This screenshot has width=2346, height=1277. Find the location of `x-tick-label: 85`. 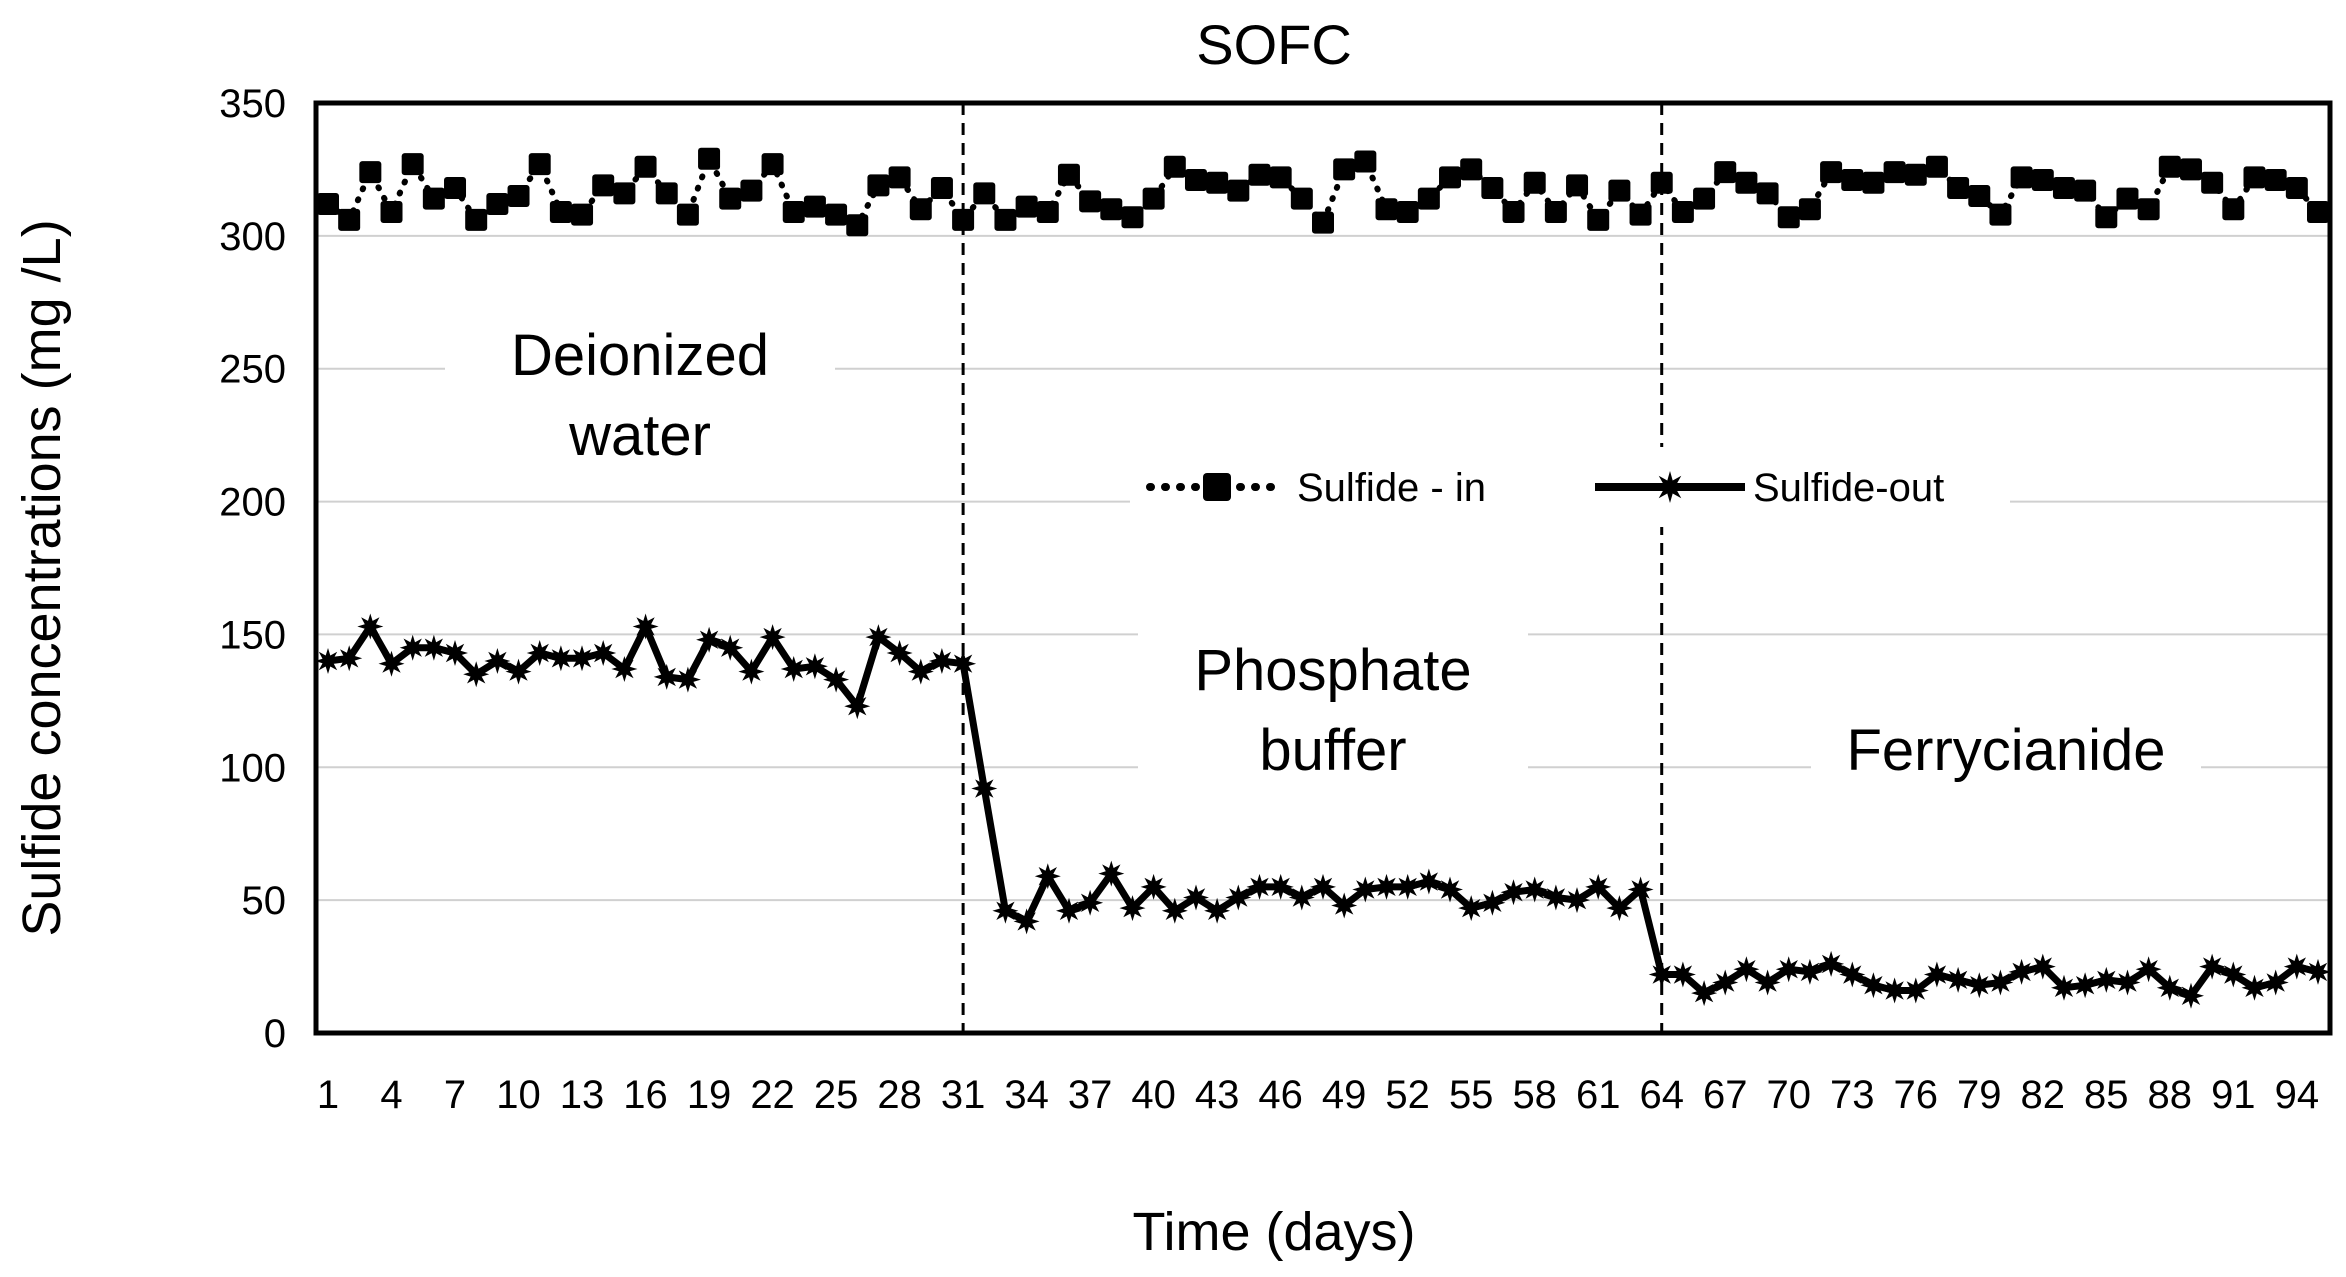

x-tick-label: 85 is located at coordinates (2106, 1095).